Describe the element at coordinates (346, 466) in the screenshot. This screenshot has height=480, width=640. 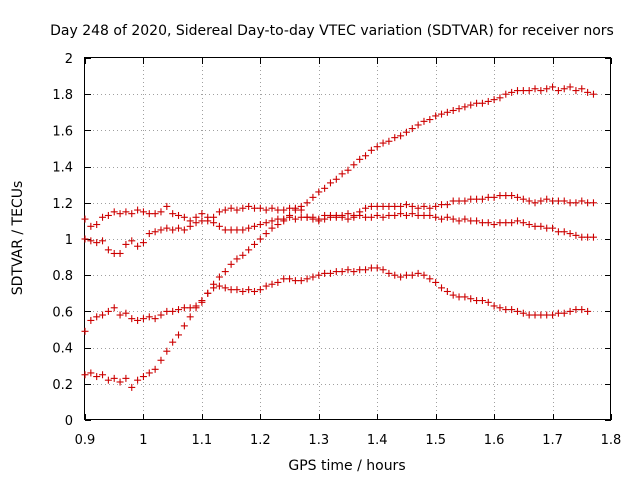
I see `x-axis-label: GPS time / hours` at that location.